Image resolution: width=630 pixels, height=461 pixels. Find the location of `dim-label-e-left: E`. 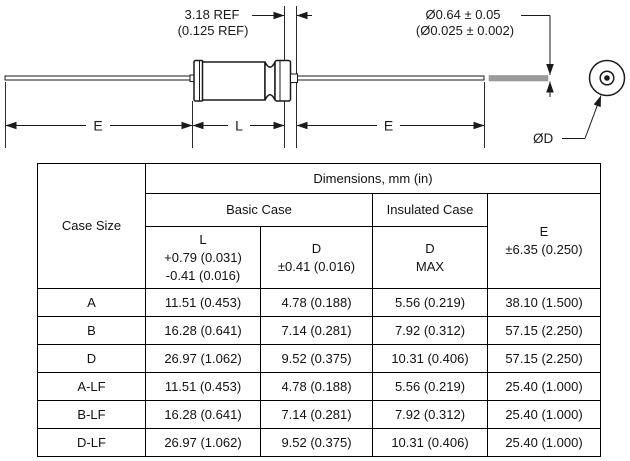

dim-label-e-left: E is located at coordinates (97, 126).